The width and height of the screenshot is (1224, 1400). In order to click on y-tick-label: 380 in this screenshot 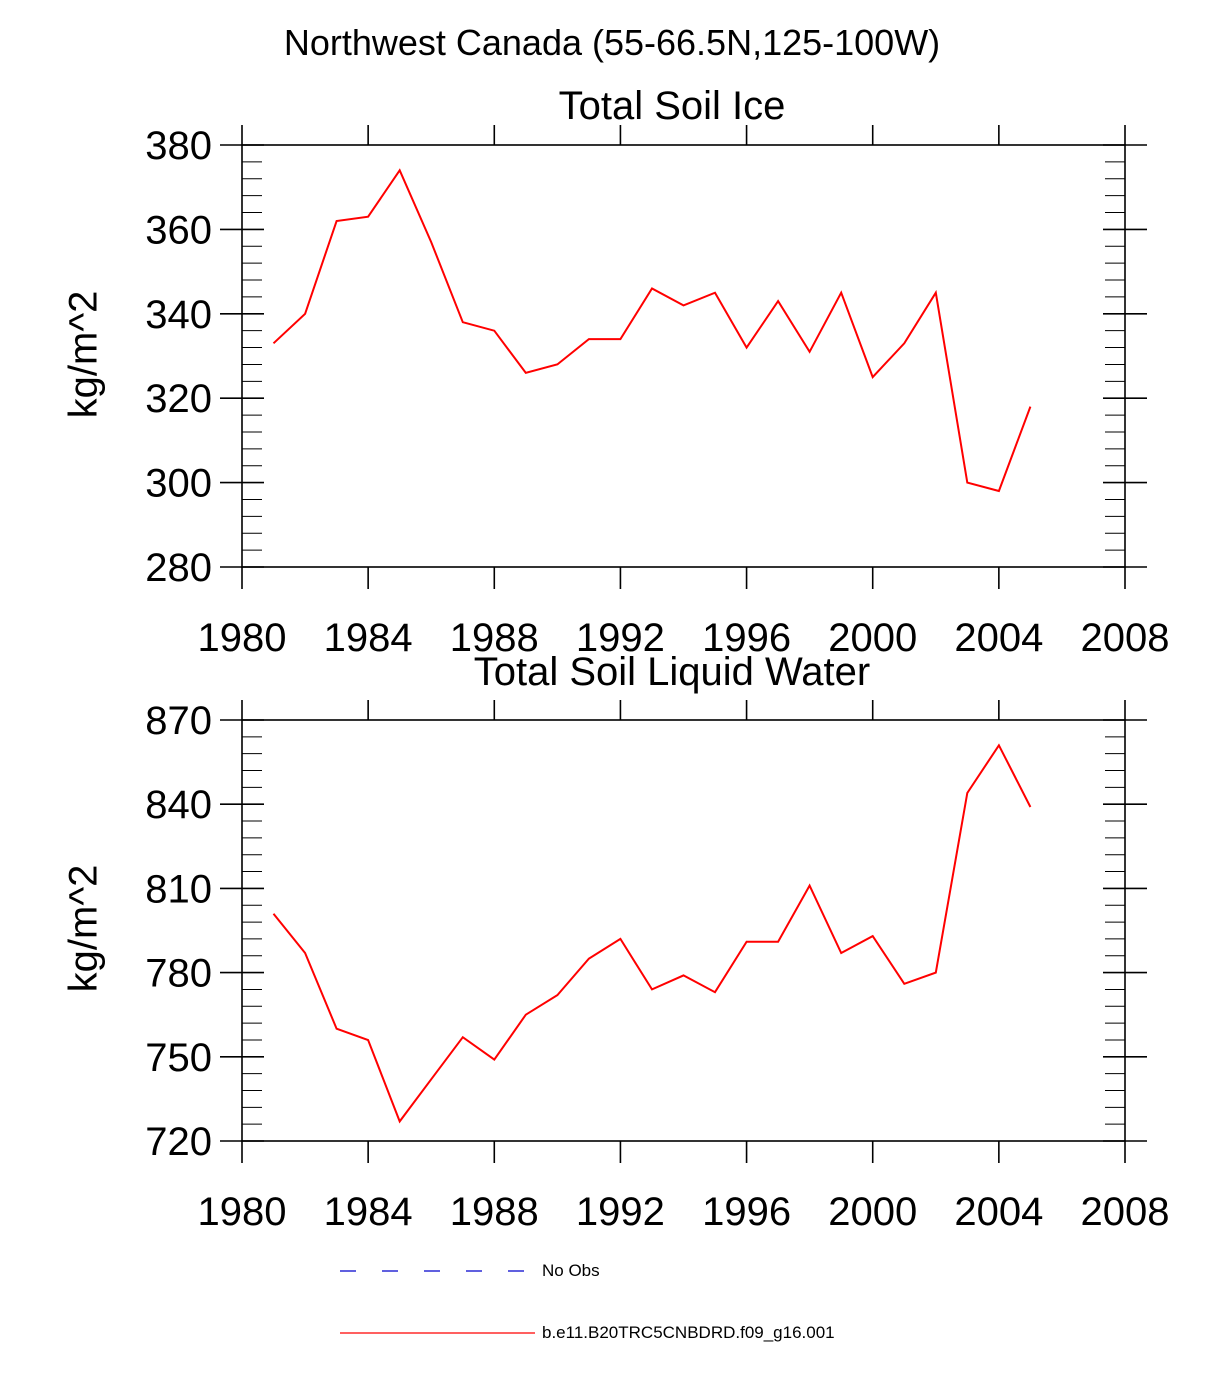, I will do `click(178, 146)`.